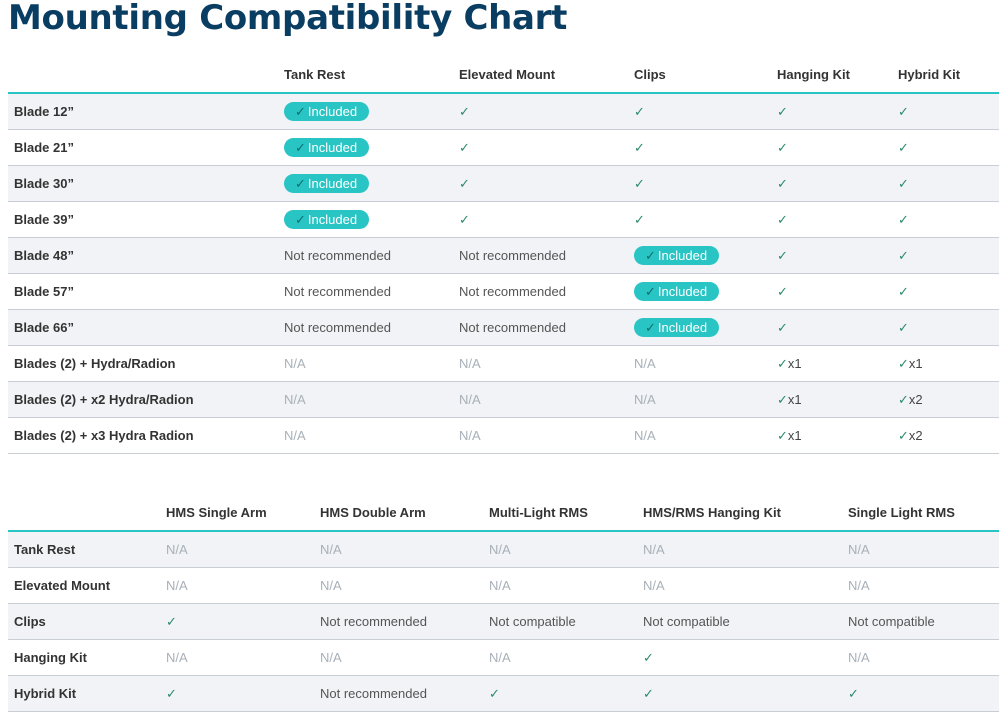 The height and width of the screenshot is (712, 1001). Describe the element at coordinates (503, 363) in the screenshot. I see `table-row: Blades (2) + Hydra/Radion N/A N/A N/A ✓x1 ✓x1` at that location.